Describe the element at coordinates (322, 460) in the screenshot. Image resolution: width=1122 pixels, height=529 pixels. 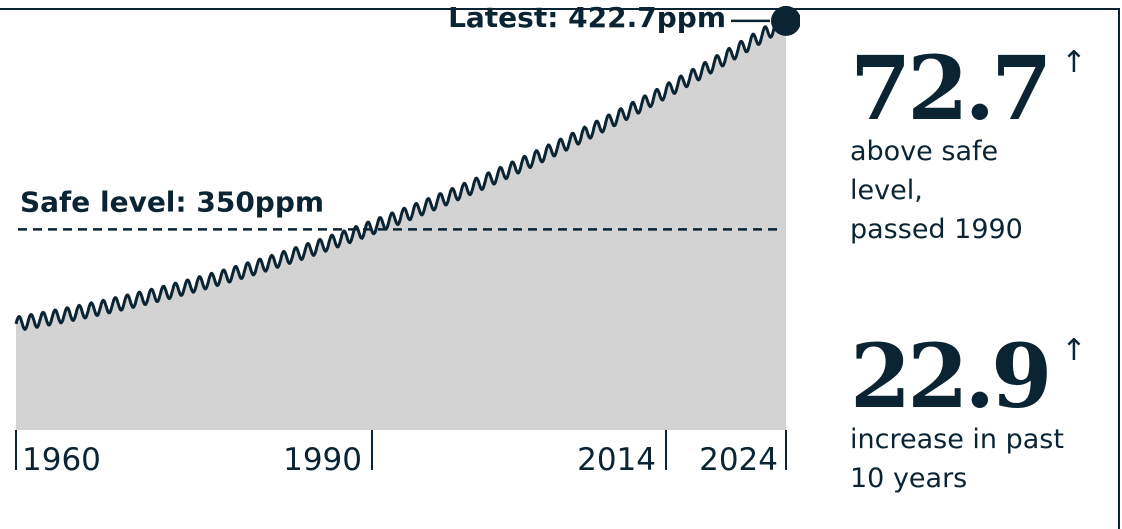
I see `x-tick-label-1990: 1990` at that location.